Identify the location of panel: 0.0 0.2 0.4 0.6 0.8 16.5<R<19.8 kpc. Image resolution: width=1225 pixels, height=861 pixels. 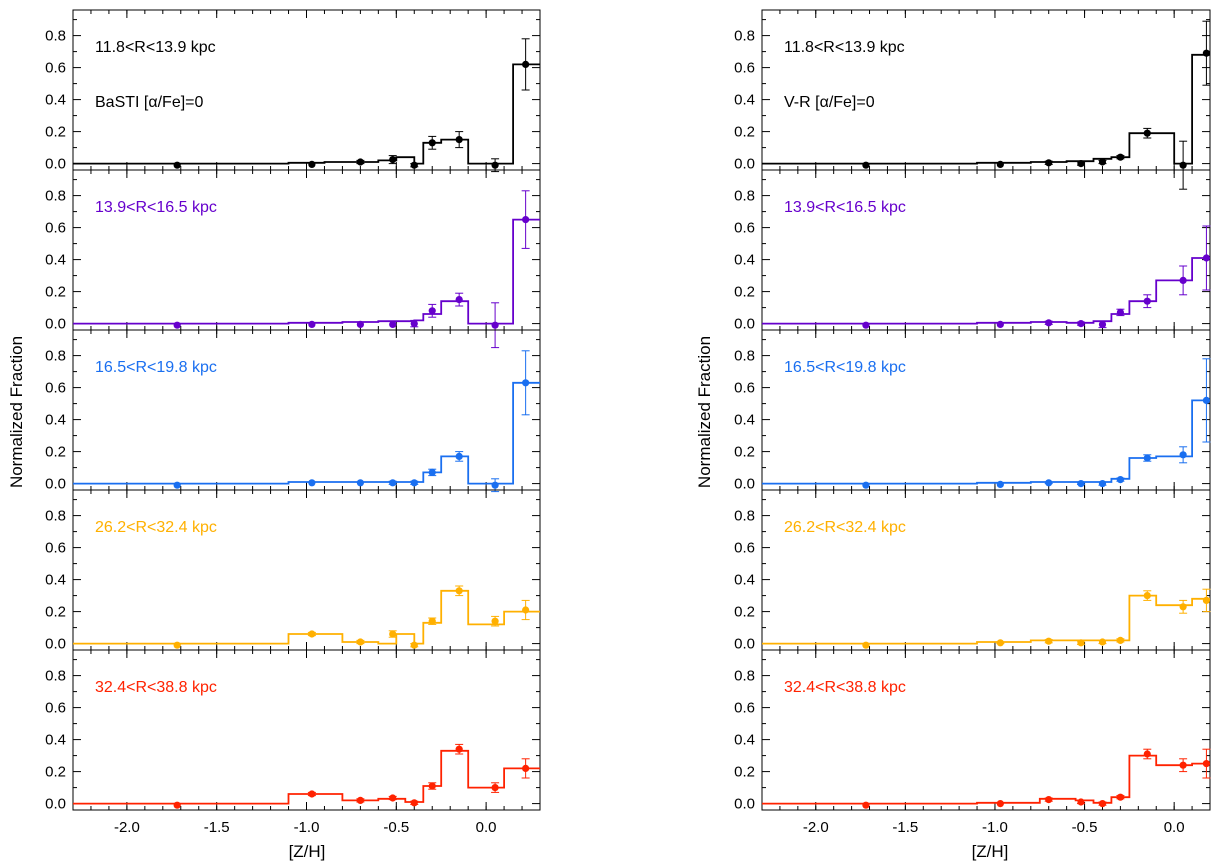
(293, 411).